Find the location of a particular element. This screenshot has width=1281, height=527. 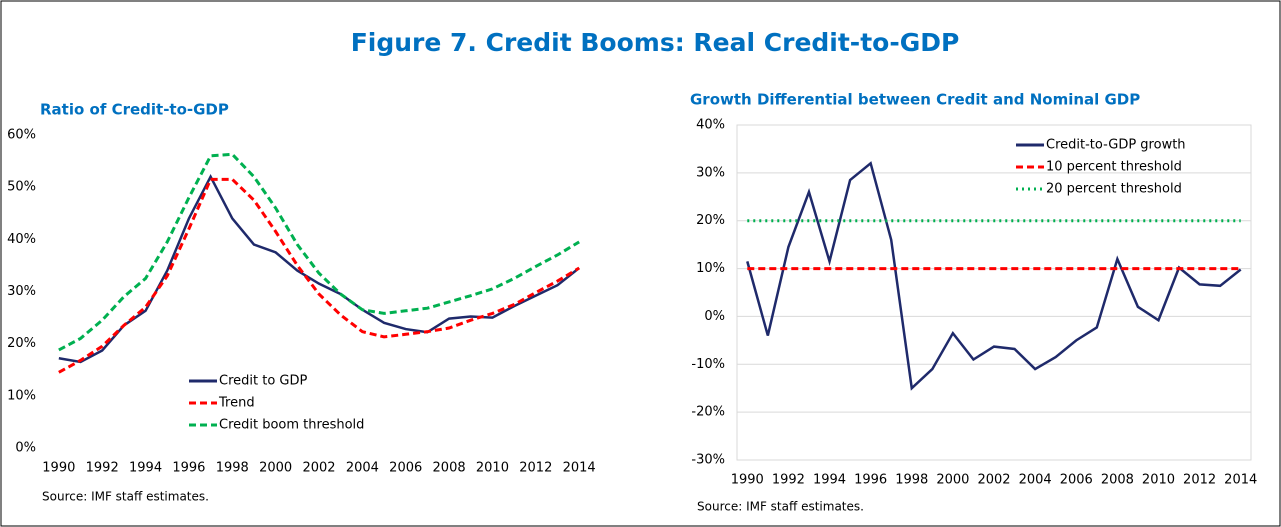

legend-label: Credit-to-GDP growth is located at coordinates (1116, 145).